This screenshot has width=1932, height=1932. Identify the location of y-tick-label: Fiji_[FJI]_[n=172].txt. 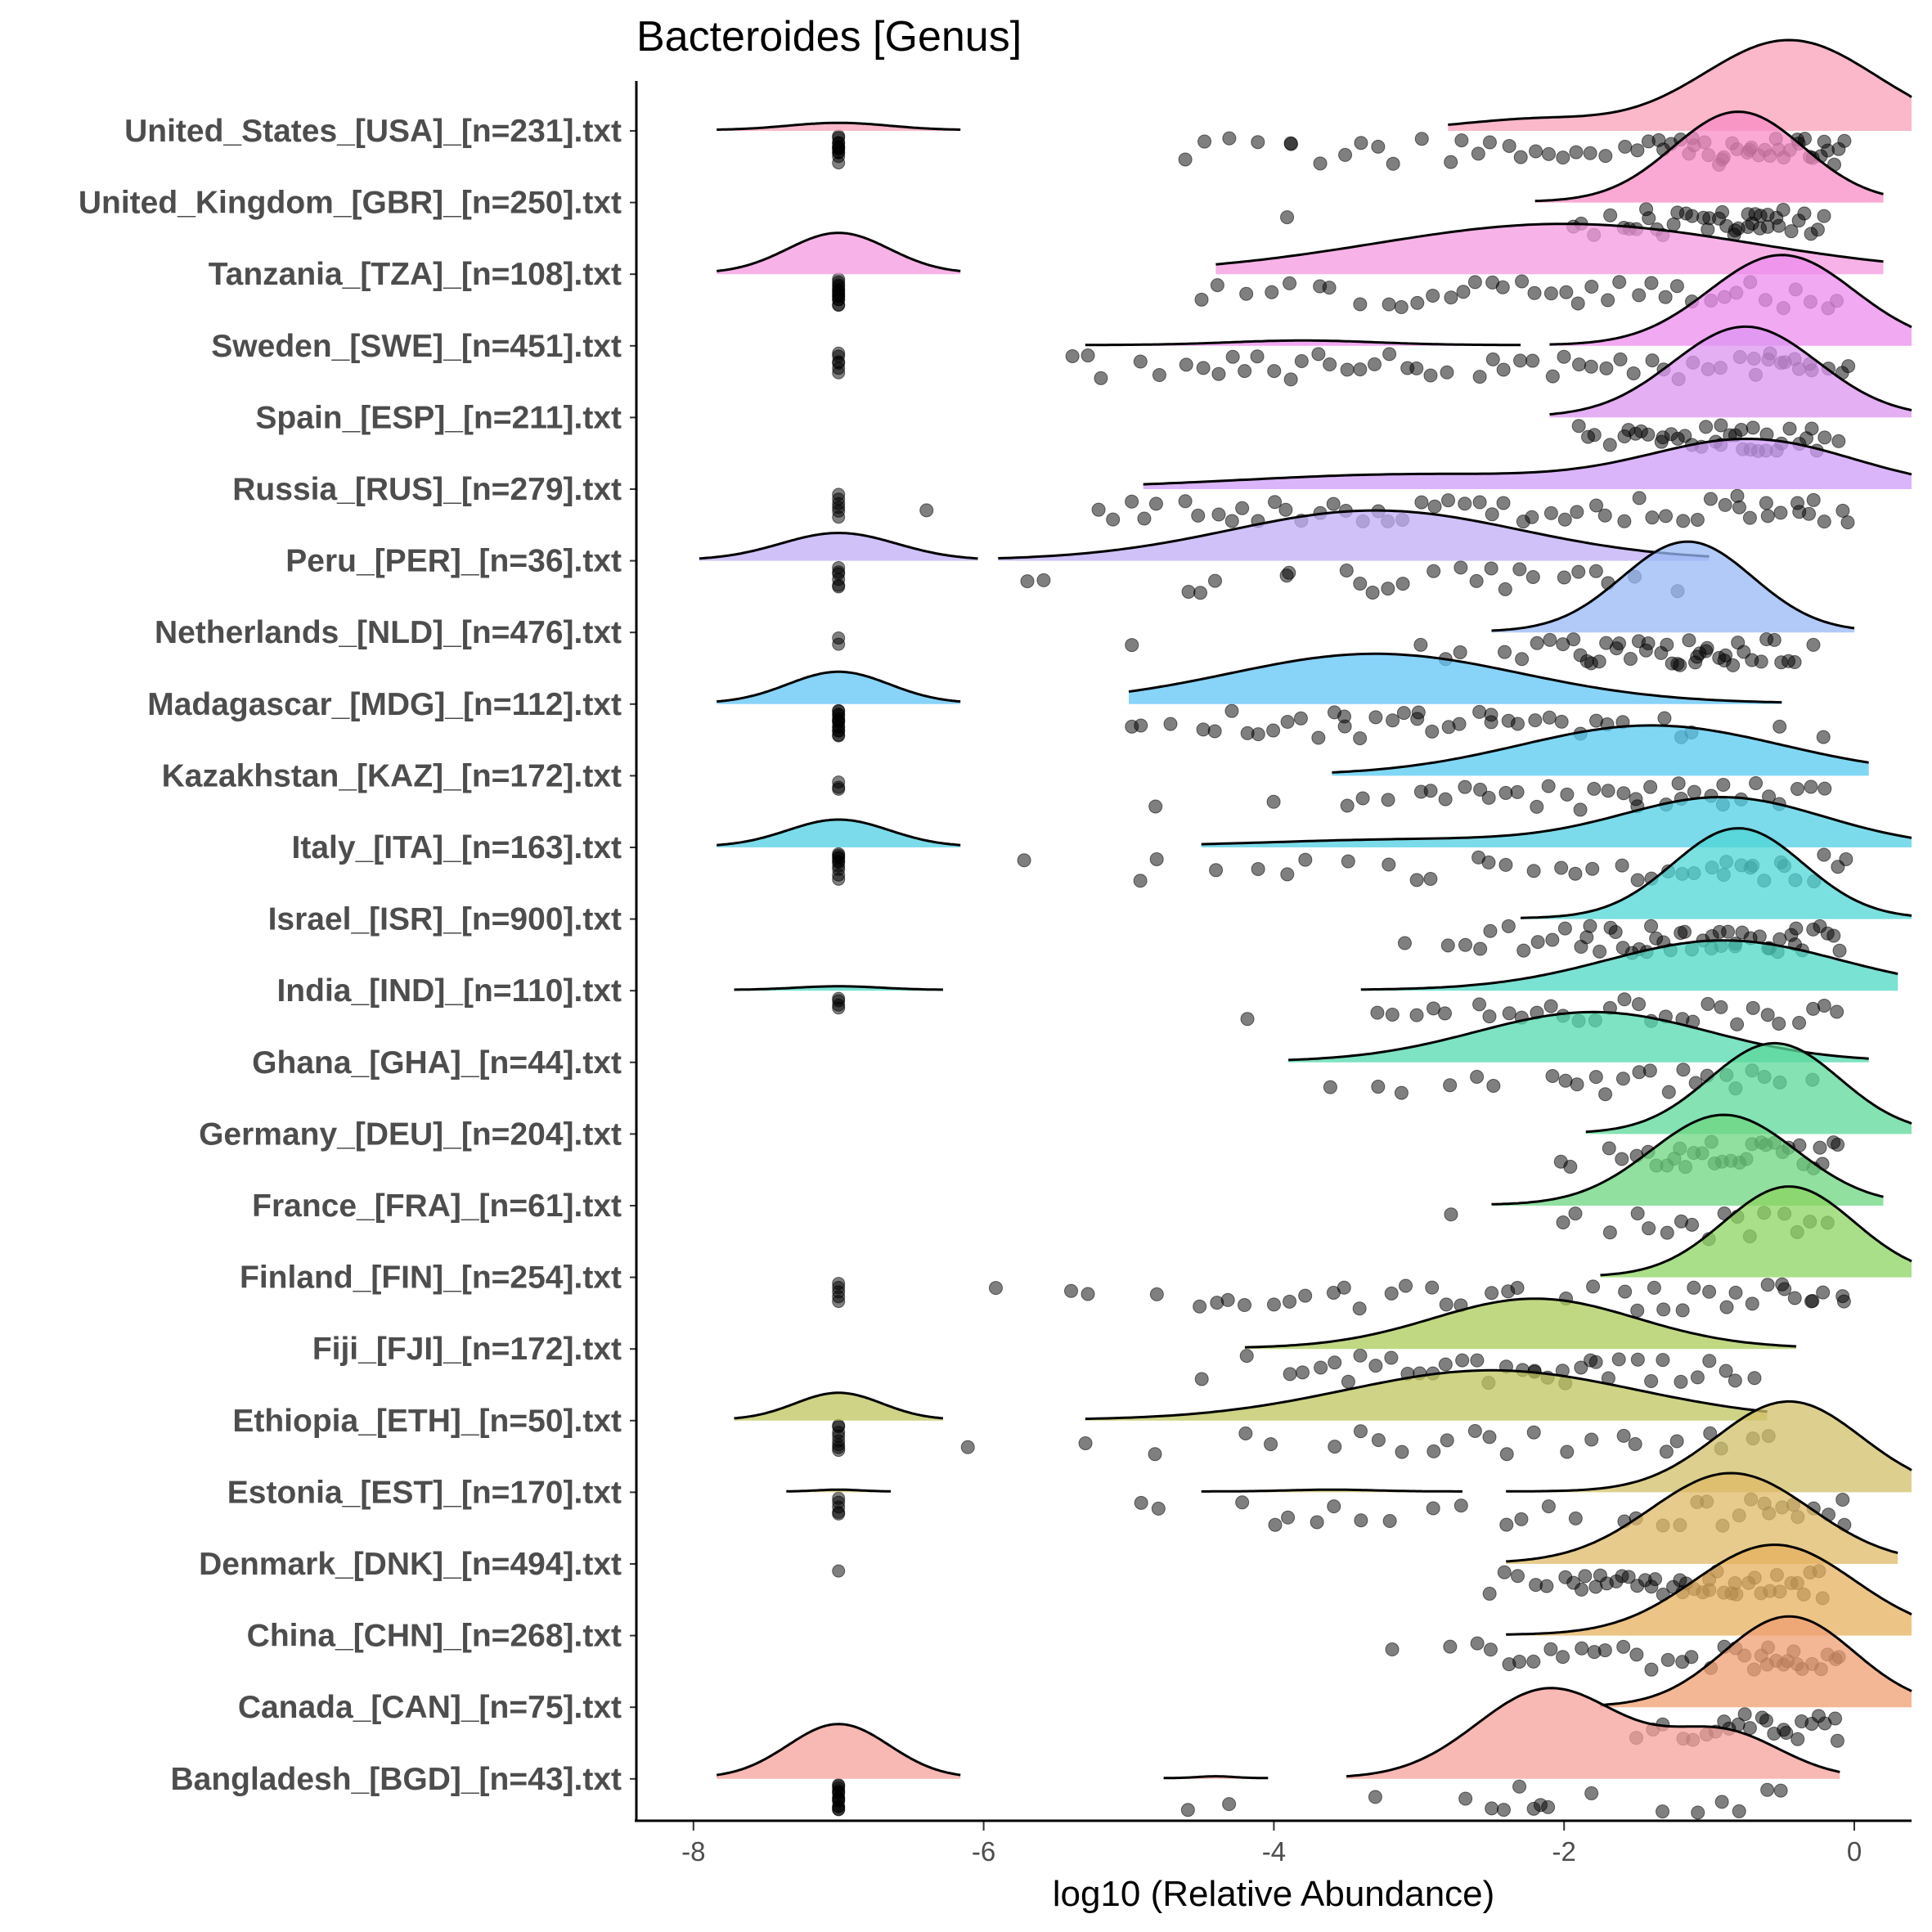
(467, 1349).